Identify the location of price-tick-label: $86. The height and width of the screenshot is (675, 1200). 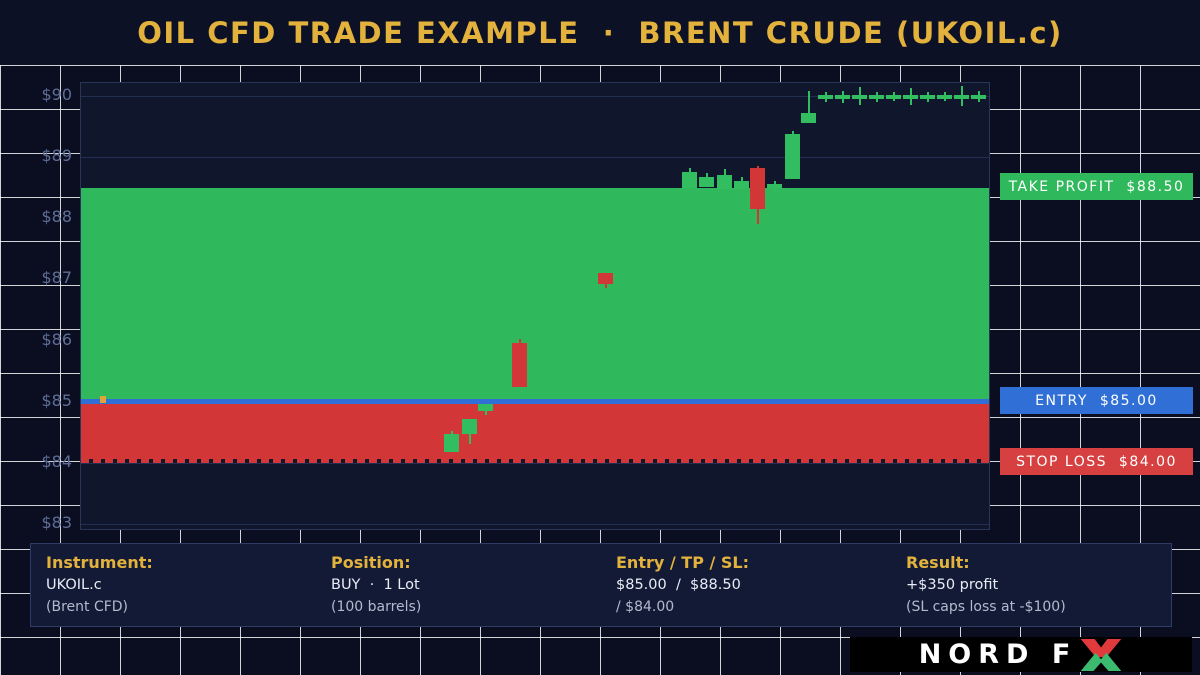
(56, 339).